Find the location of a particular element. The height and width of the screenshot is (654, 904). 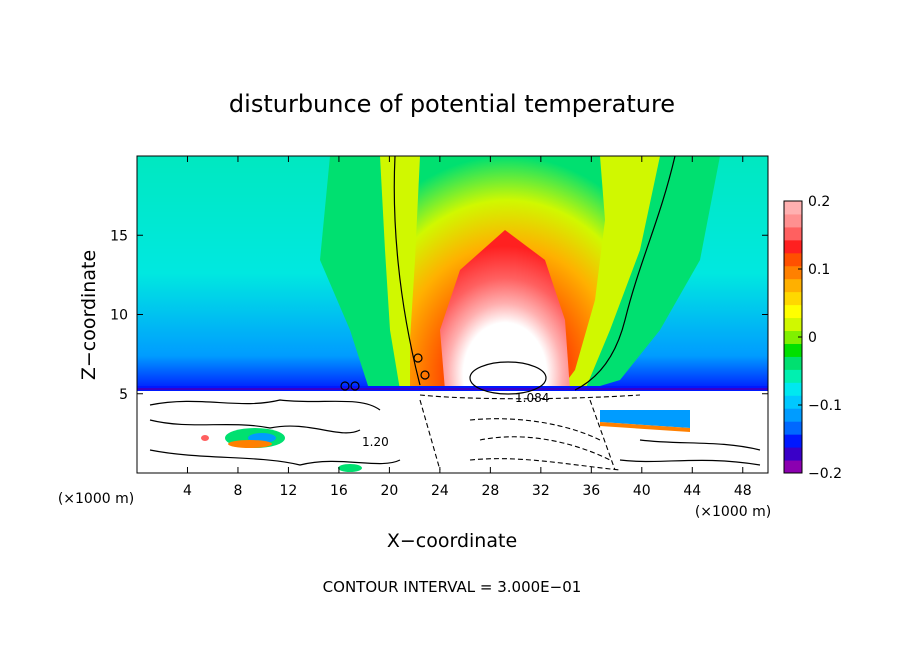

contour-lines-dashed is located at coordinates (530, 432).